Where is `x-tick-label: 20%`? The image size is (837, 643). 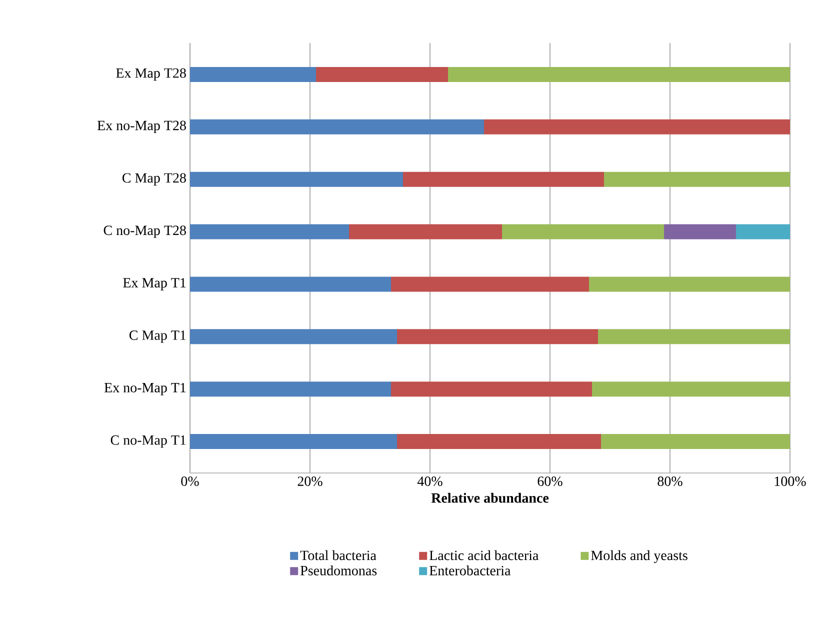
x-tick-label: 20% is located at coordinates (310, 481).